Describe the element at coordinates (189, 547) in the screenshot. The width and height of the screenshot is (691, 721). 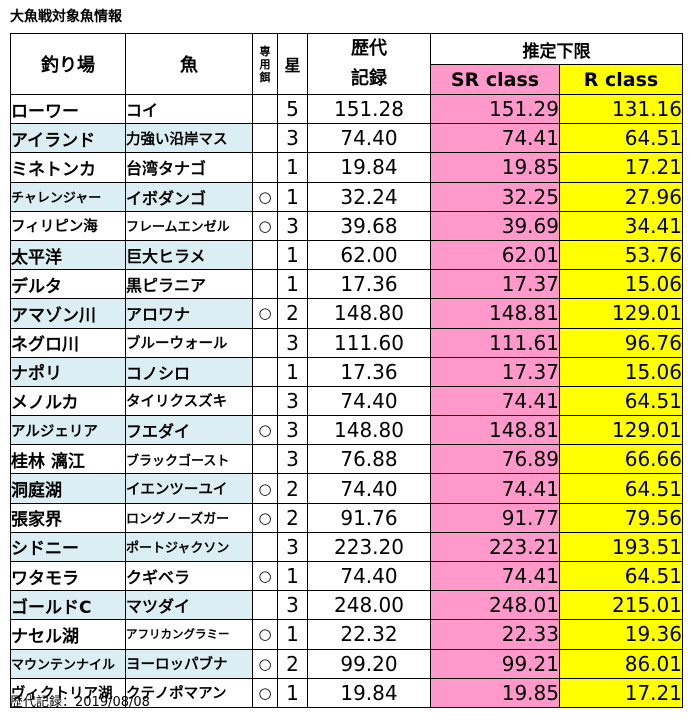
I see `fish-cell: ポートジャクソン` at that location.